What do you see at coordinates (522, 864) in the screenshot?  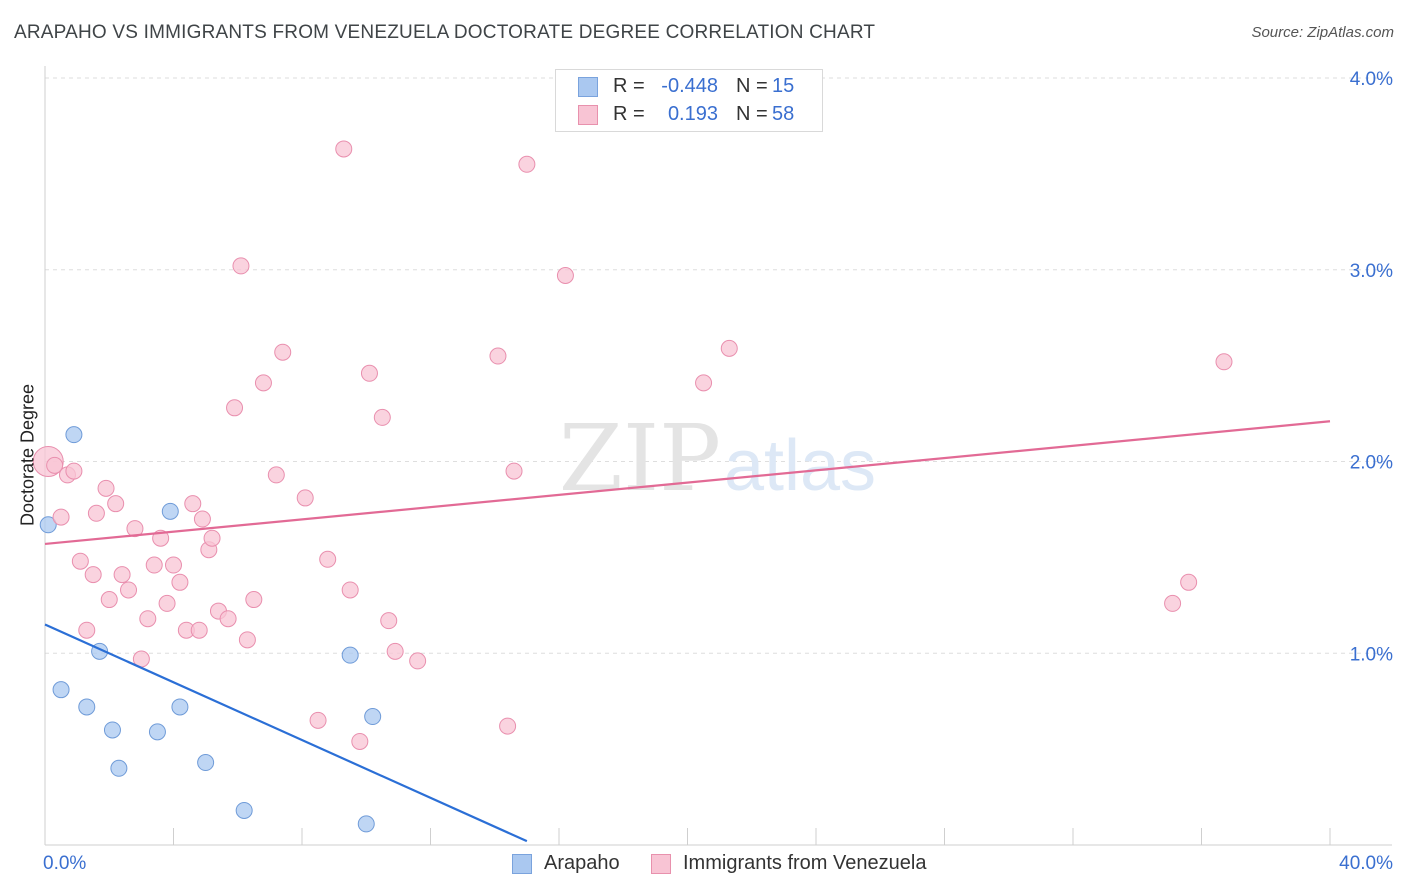 I see `arapaho-legend-swatch` at bounding box center [522, 864].